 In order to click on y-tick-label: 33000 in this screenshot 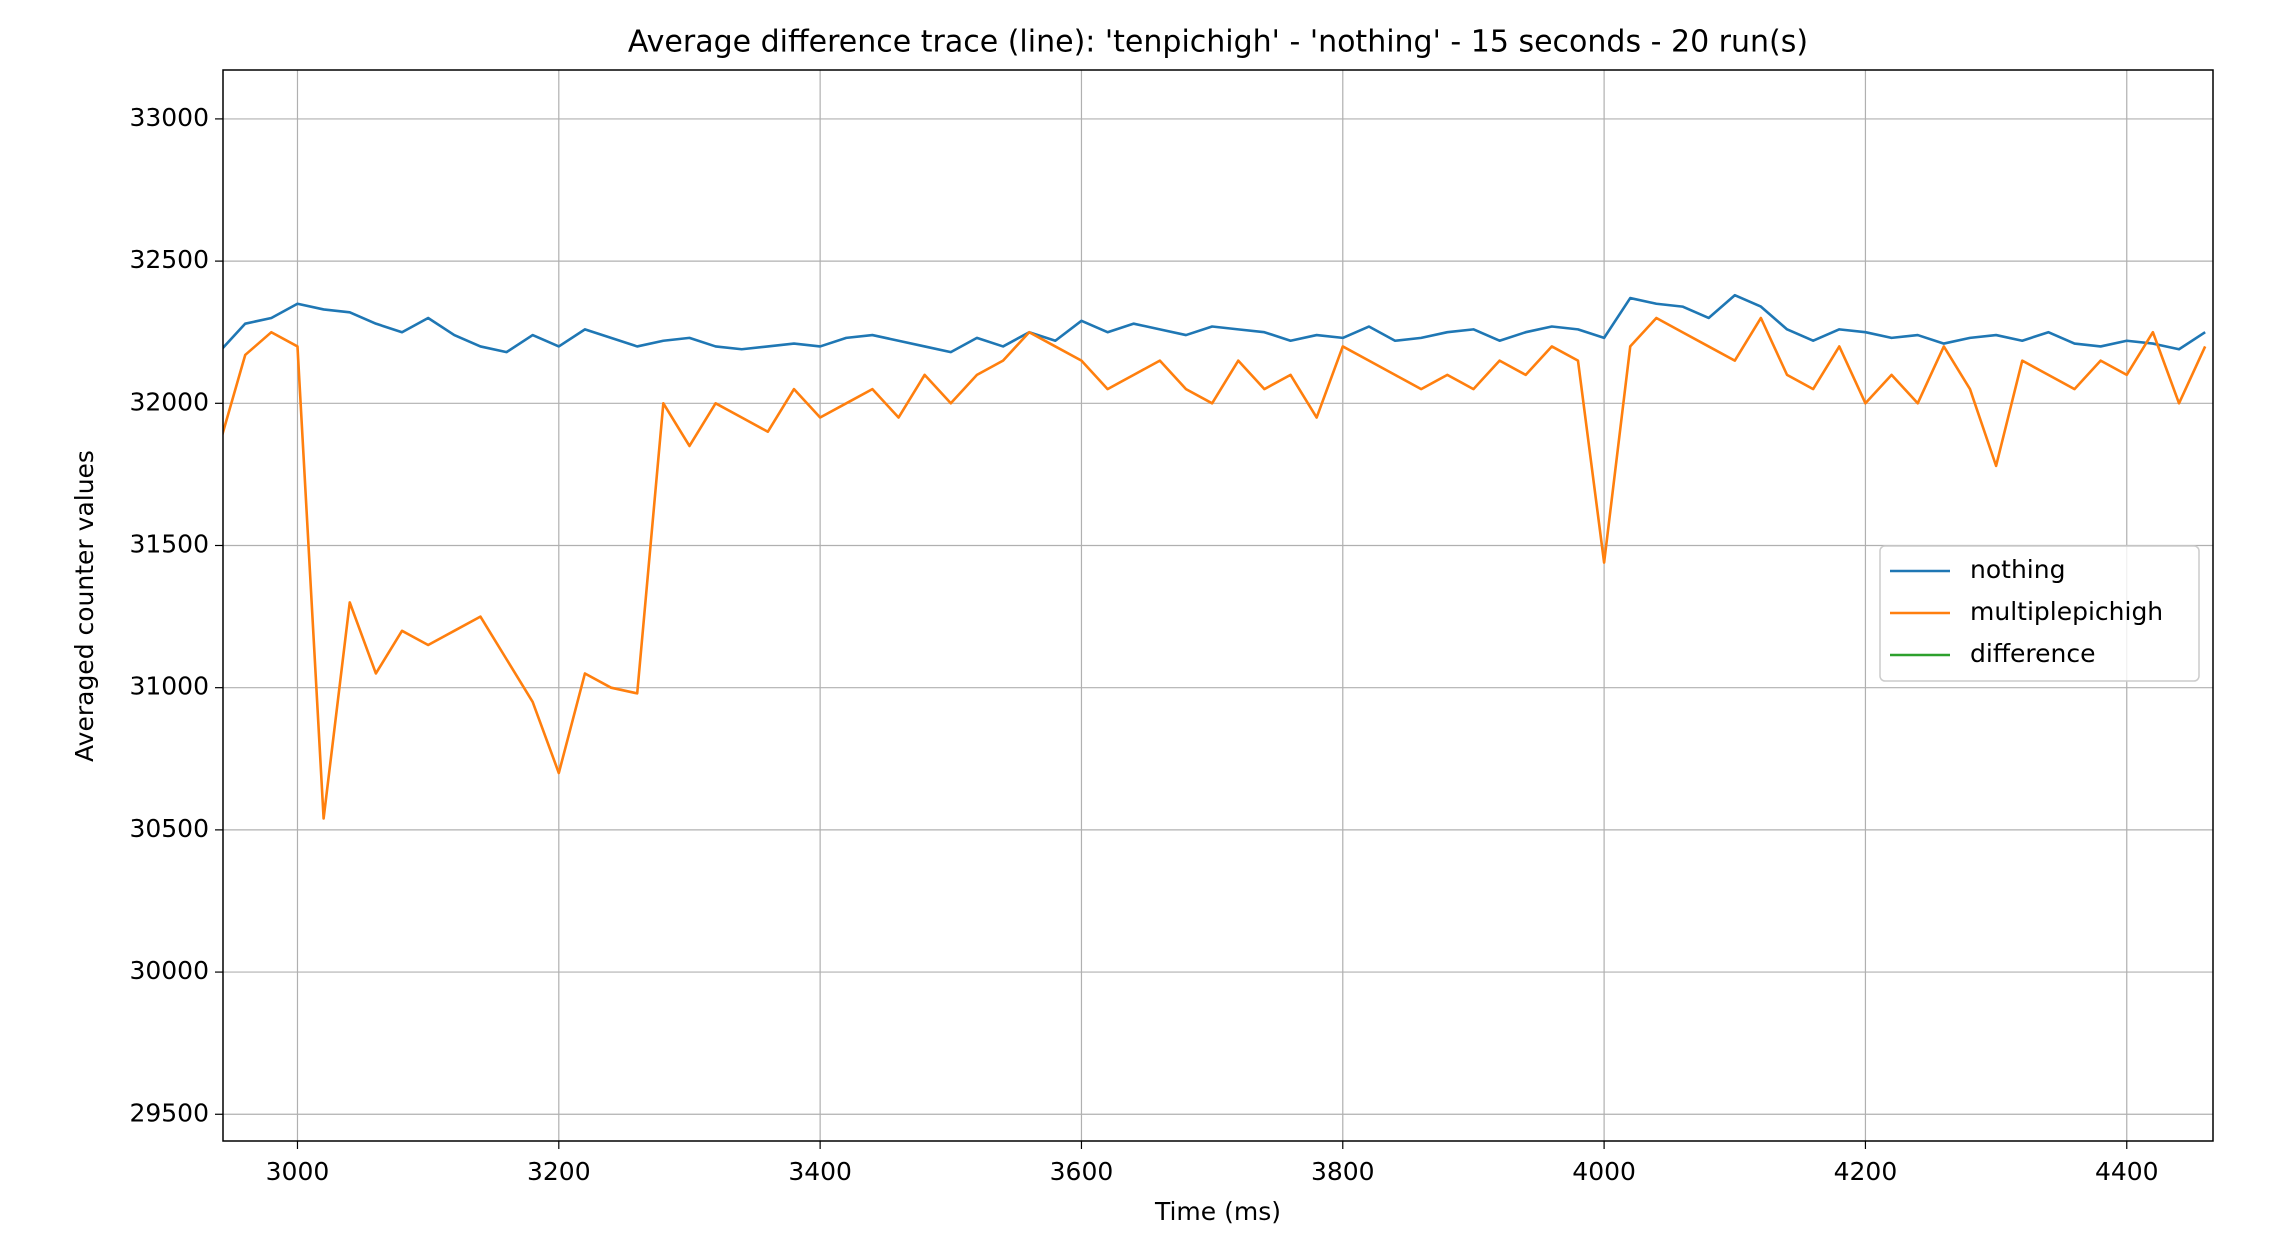, I will do `click(169, 117)`.